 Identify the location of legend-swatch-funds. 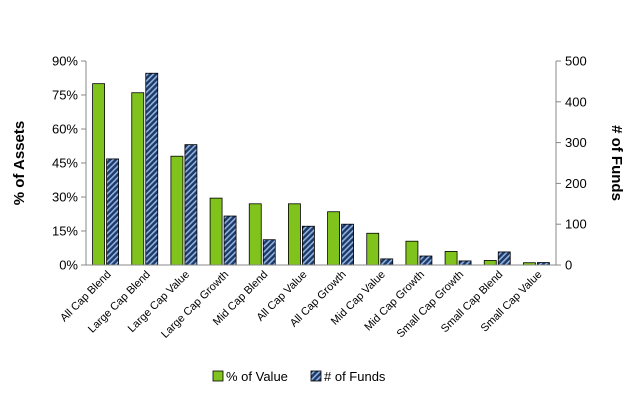
(316, 376).